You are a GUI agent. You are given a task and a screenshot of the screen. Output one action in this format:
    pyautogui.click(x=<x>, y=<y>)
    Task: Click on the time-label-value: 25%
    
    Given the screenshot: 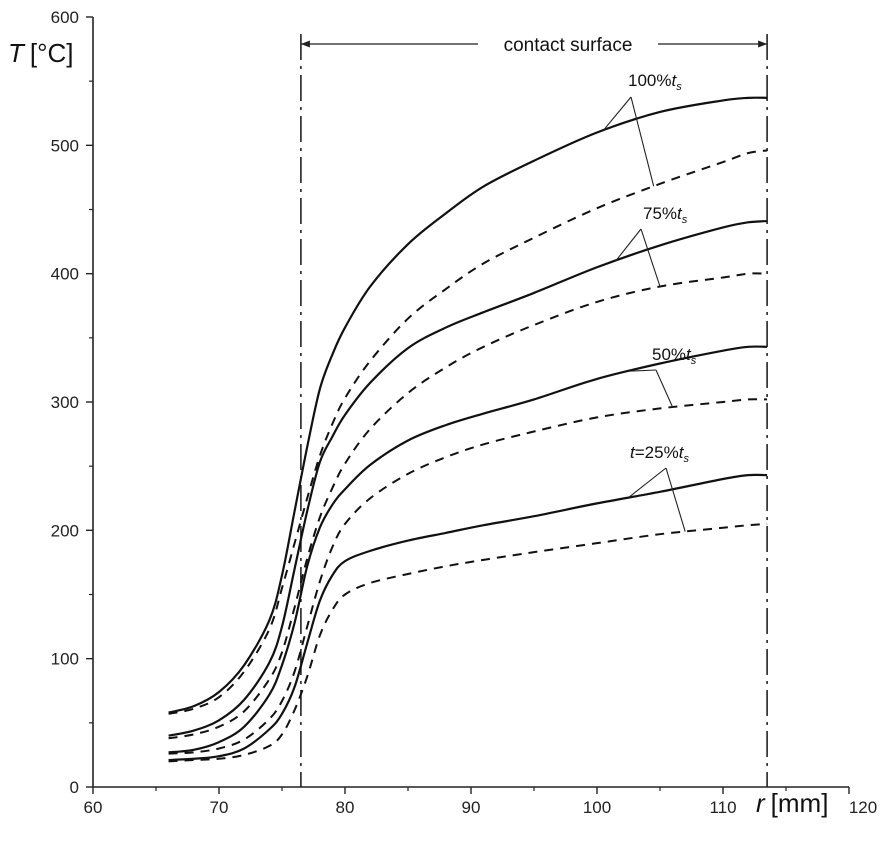 What is the action you would take?
    pyautogui.click(x=662, y=452)
    